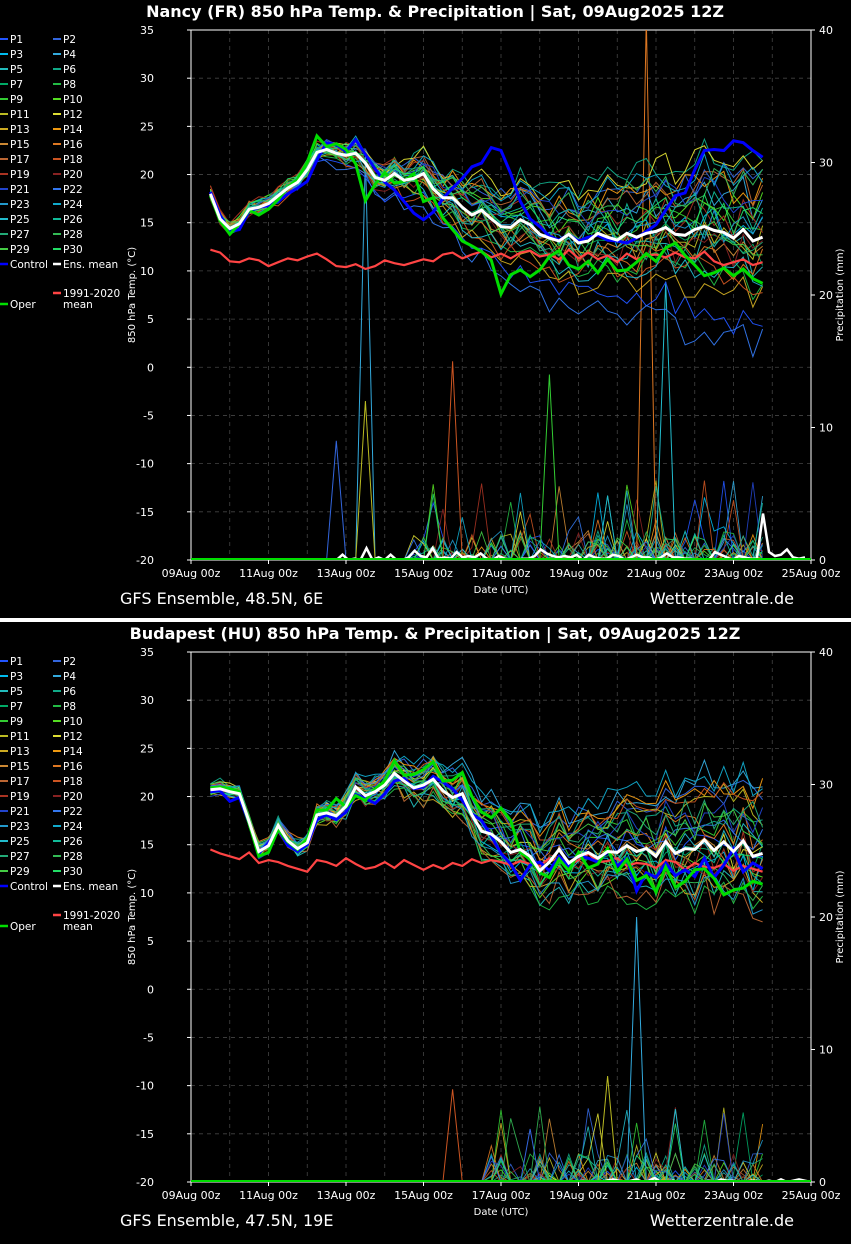 This screenshot has height=1244, width=851. I want to click on x-tick-label: 23Aug 00z, so click(733, 1195).